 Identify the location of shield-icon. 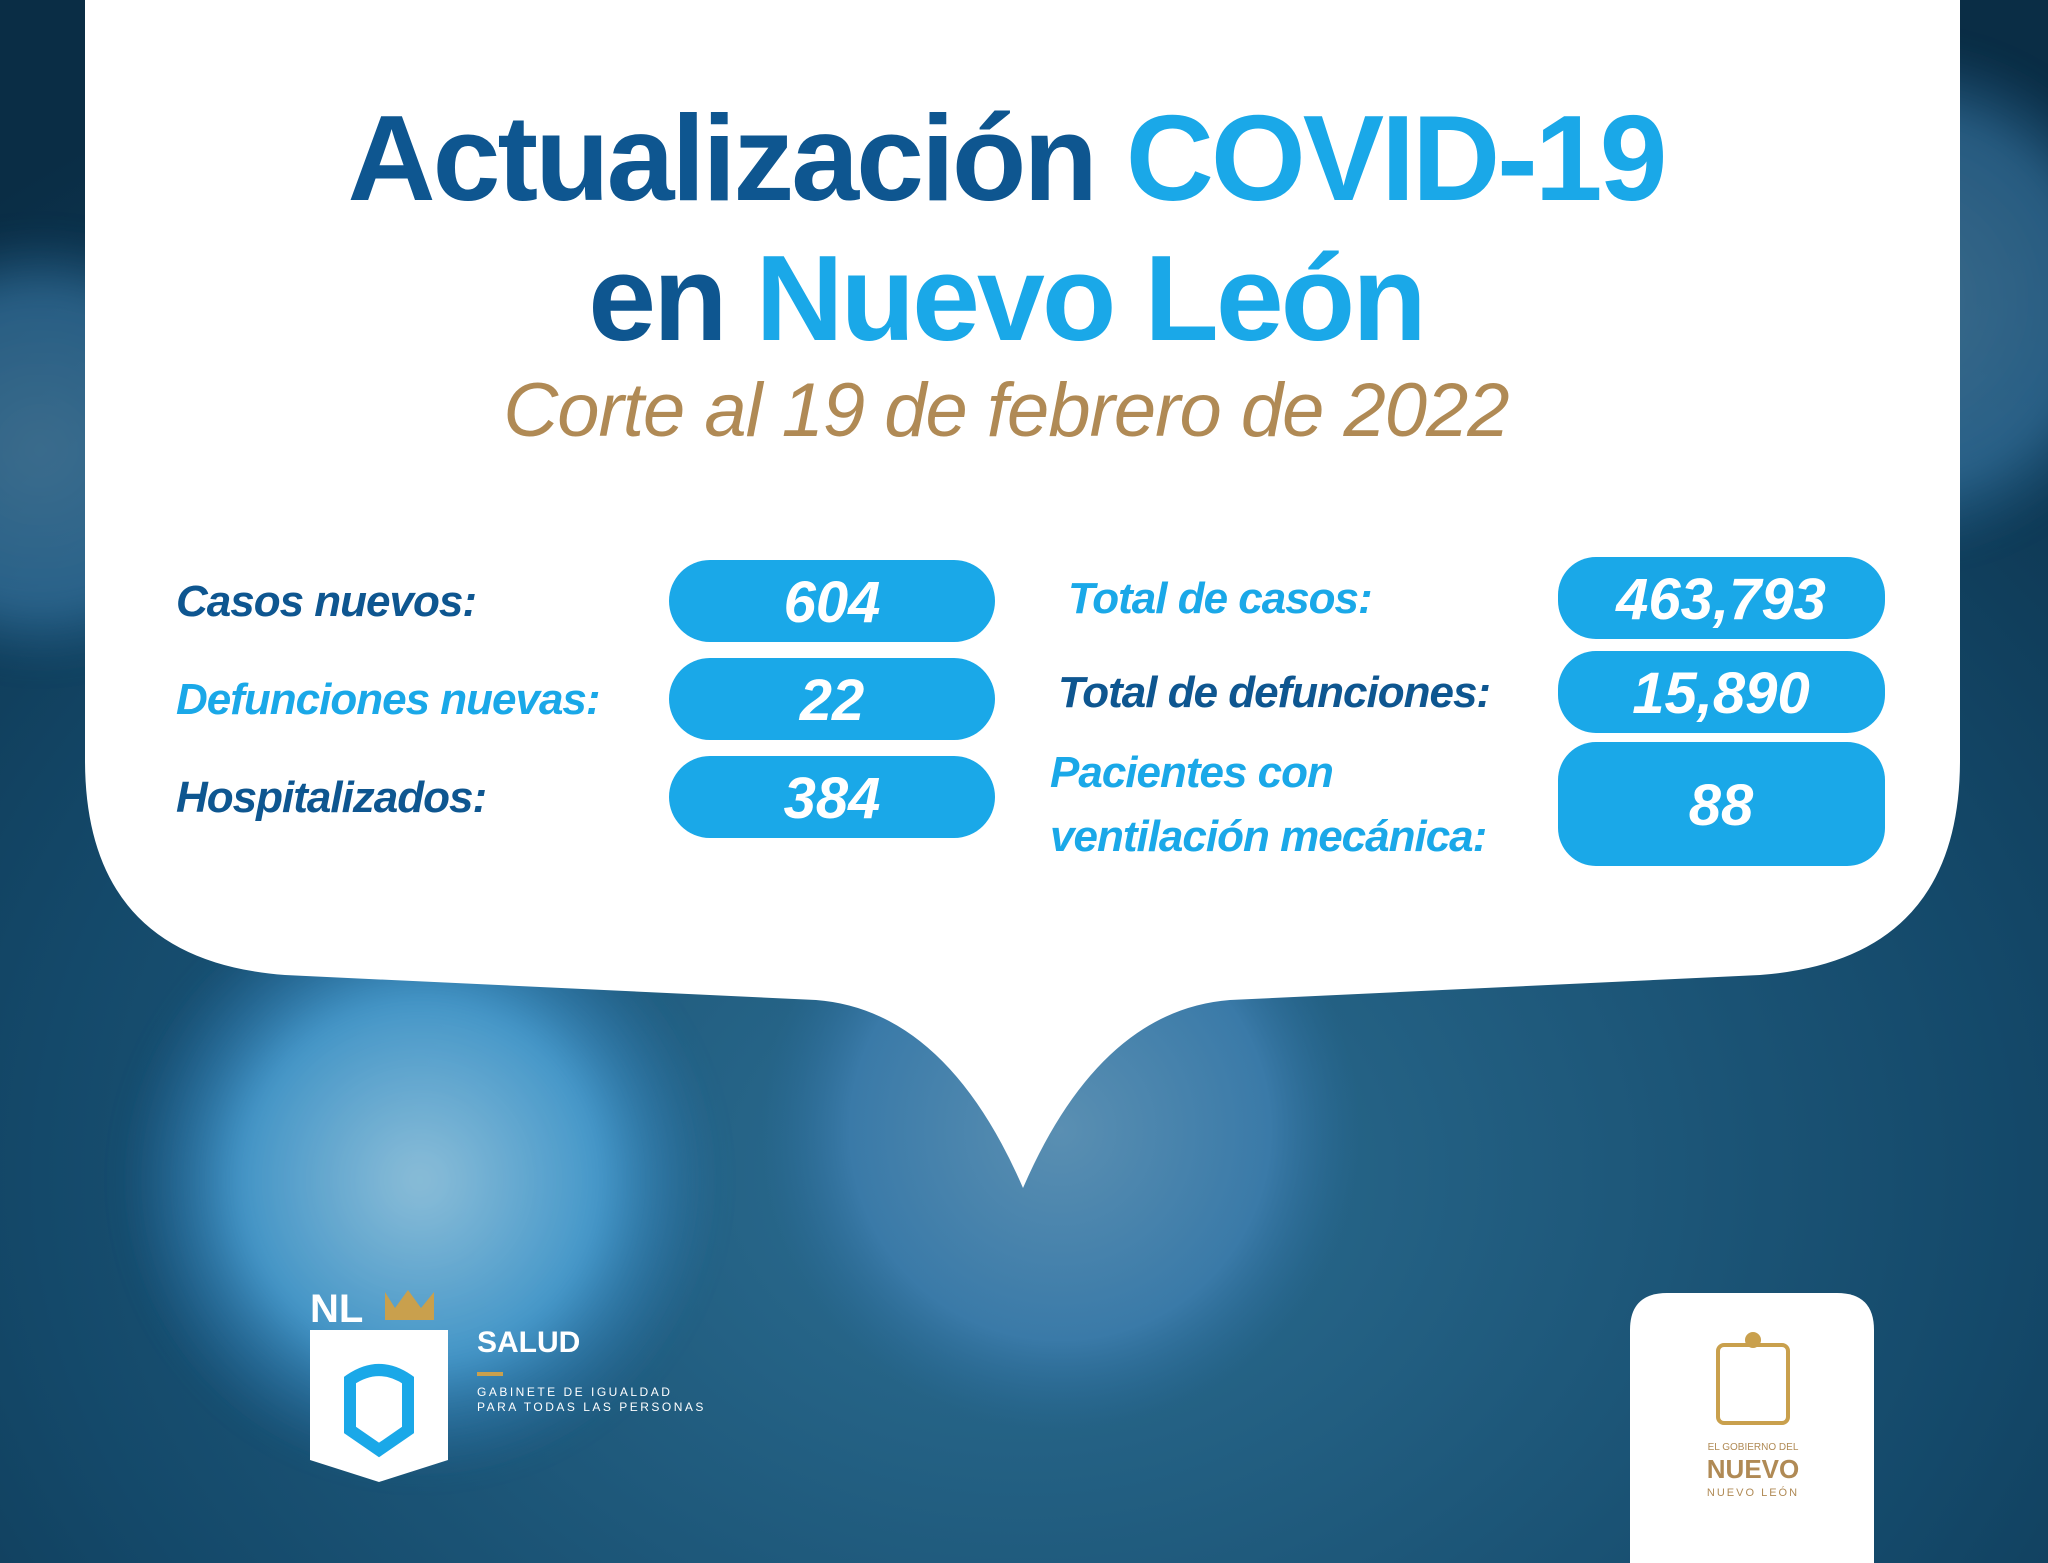
(379, 1411).